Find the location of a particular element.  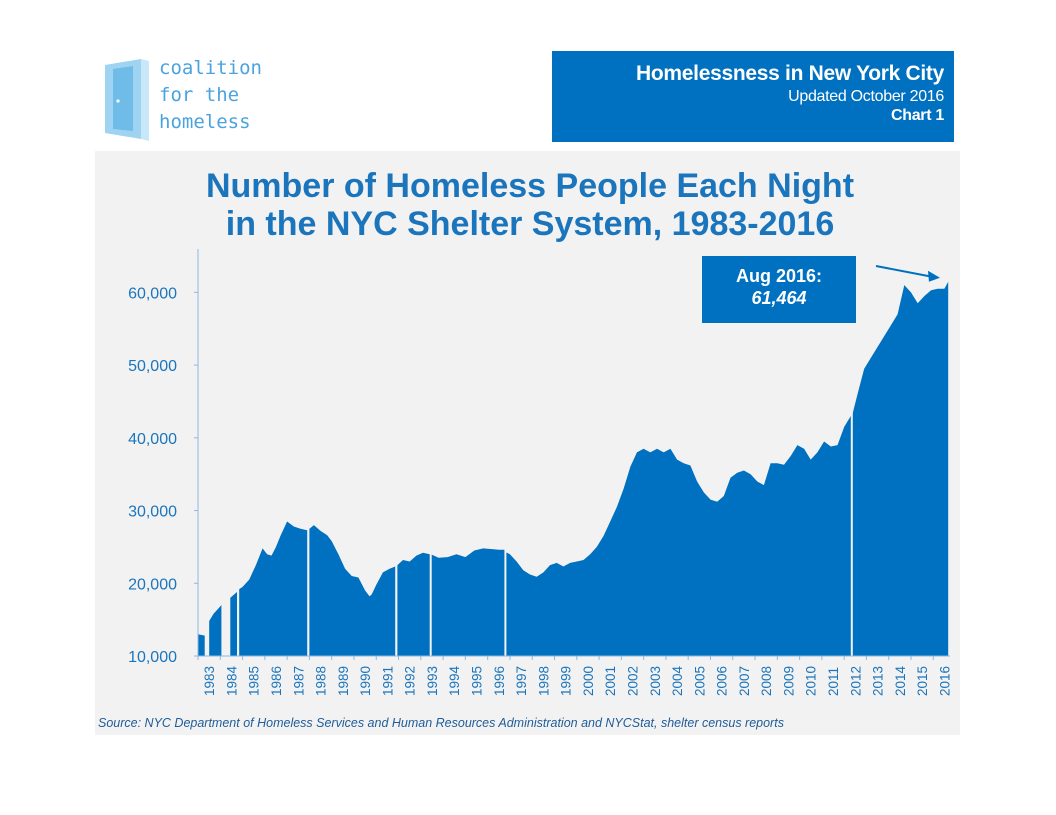

x-tick-label: 2008 is located at coordinates (766, 681).